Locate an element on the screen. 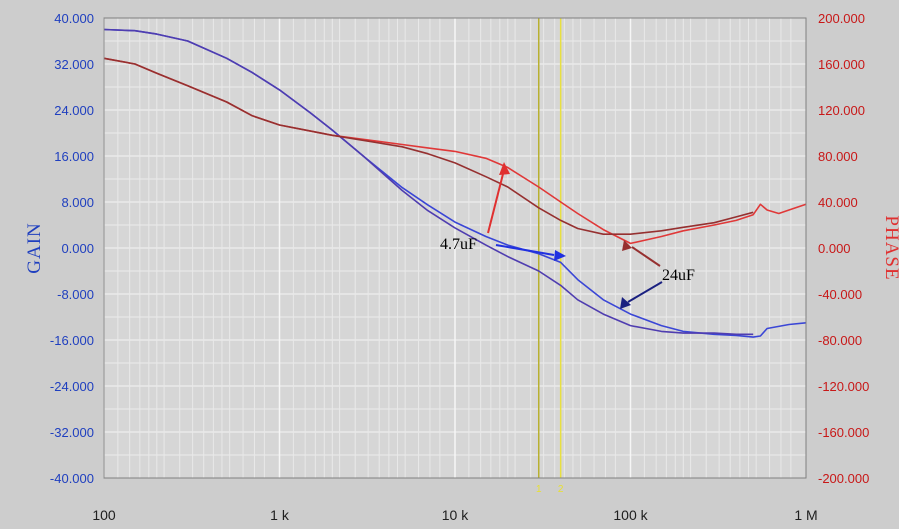  y-tick-left: 32.000 is located at coordinates (74, 64).